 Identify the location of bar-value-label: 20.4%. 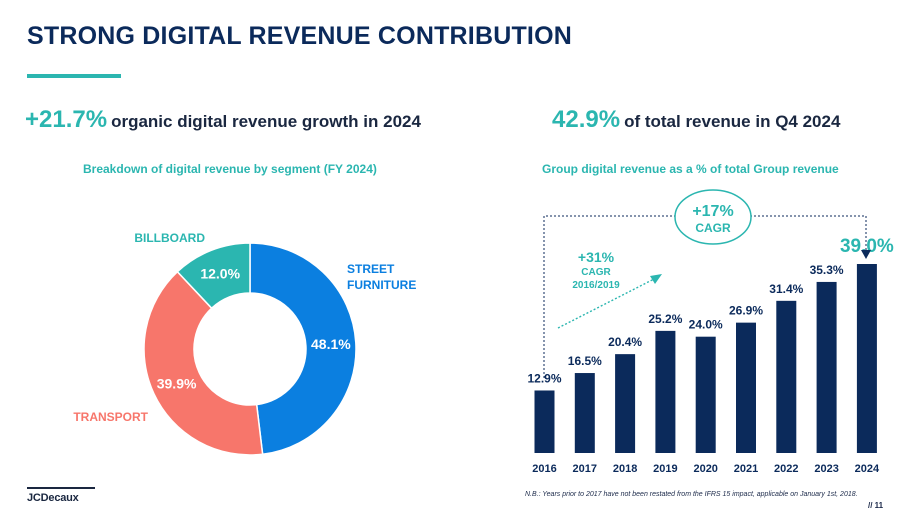
(625, 342).